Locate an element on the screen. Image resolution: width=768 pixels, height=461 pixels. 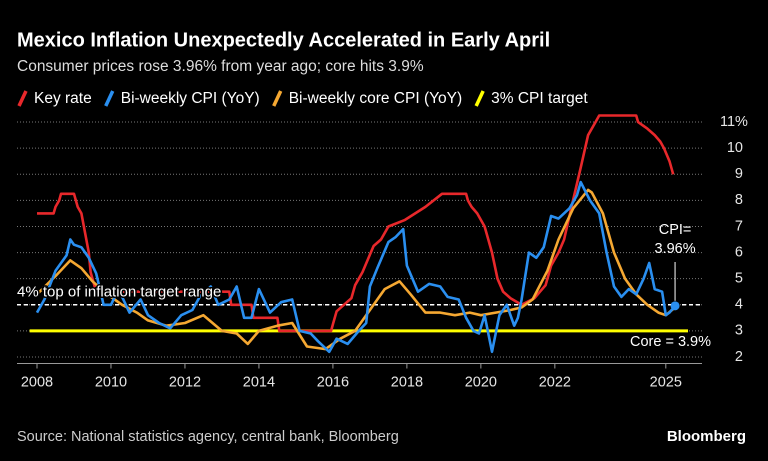
y-tick-label: 11% is located at coordinates (734, 122).